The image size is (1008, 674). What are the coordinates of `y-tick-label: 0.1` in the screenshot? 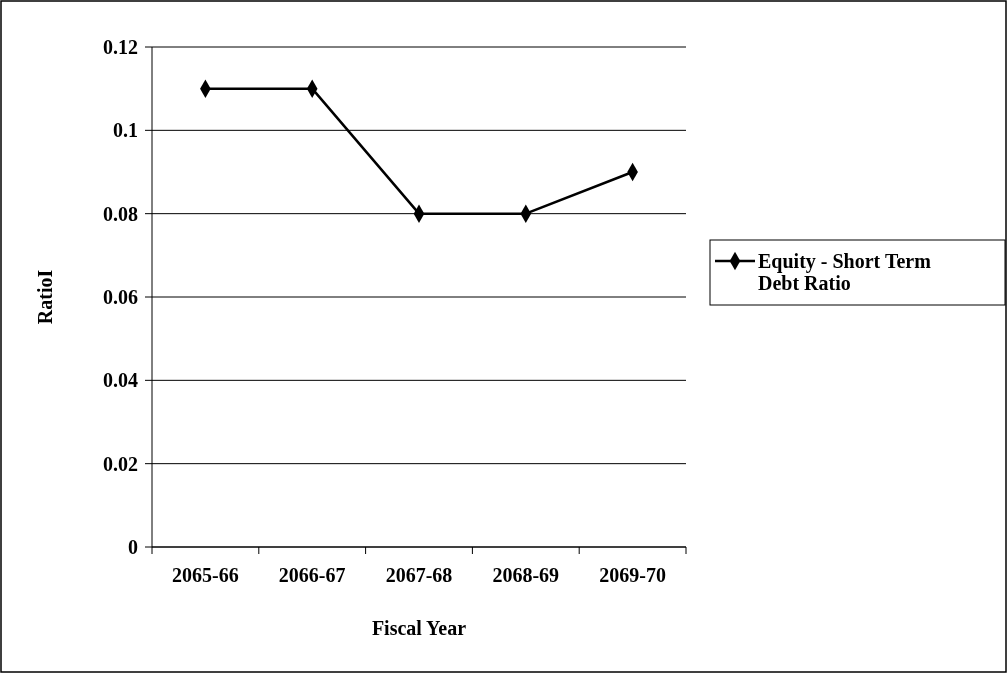 It's located at (125, 130).